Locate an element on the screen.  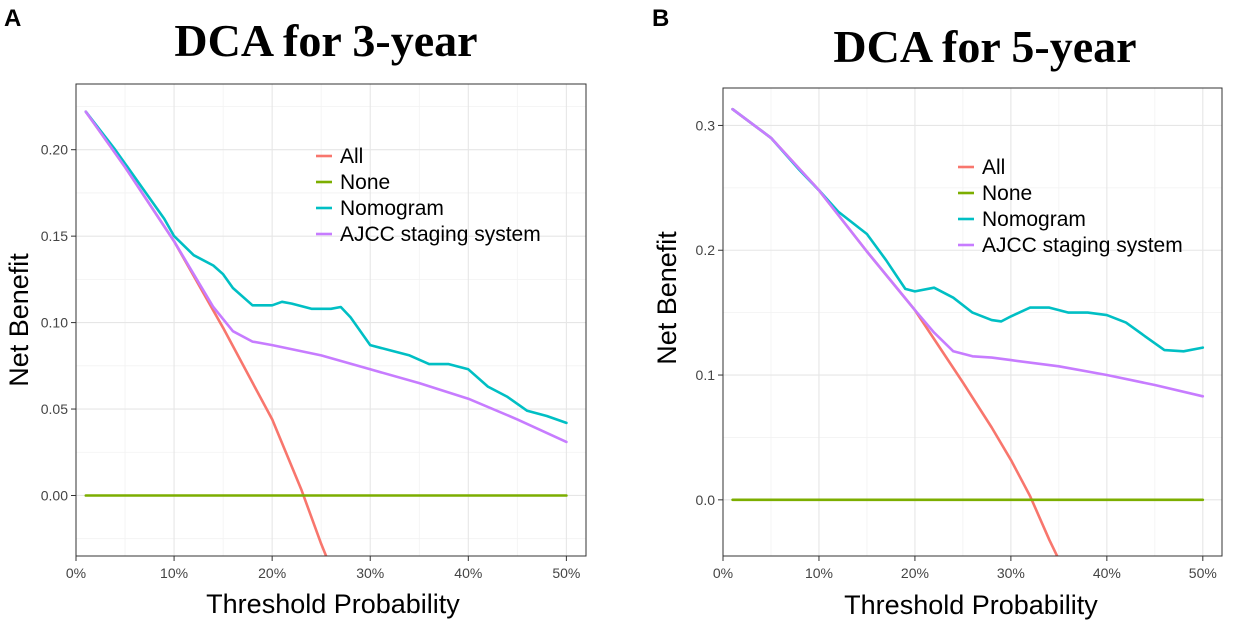
panel-letter: B is located at coordinates (660, 18).